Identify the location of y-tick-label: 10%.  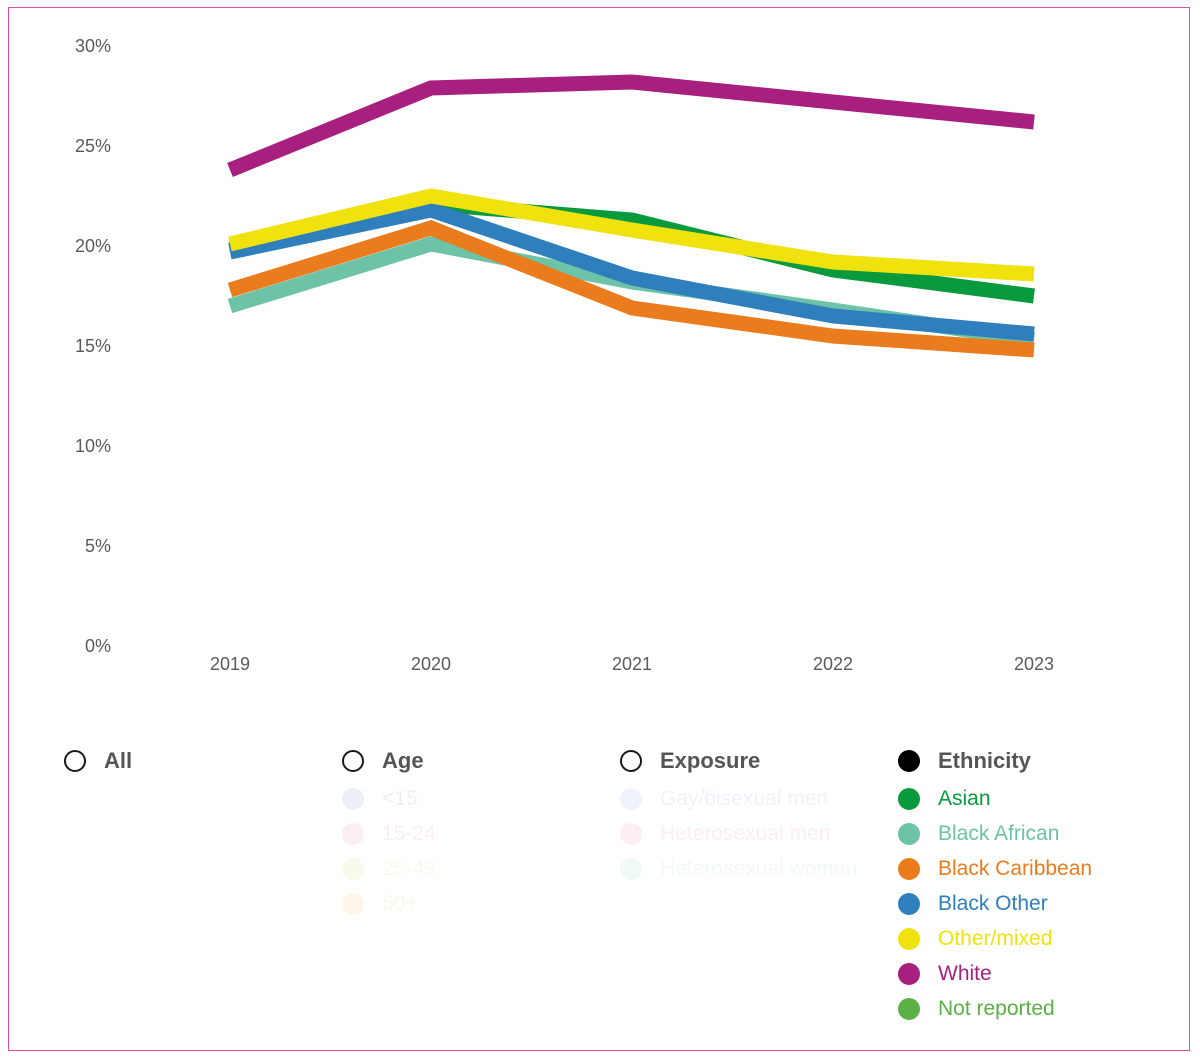
(93, 446).